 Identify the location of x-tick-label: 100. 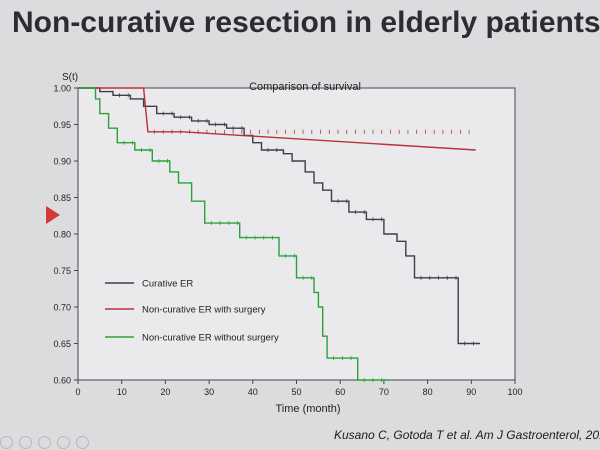
(514, 392).